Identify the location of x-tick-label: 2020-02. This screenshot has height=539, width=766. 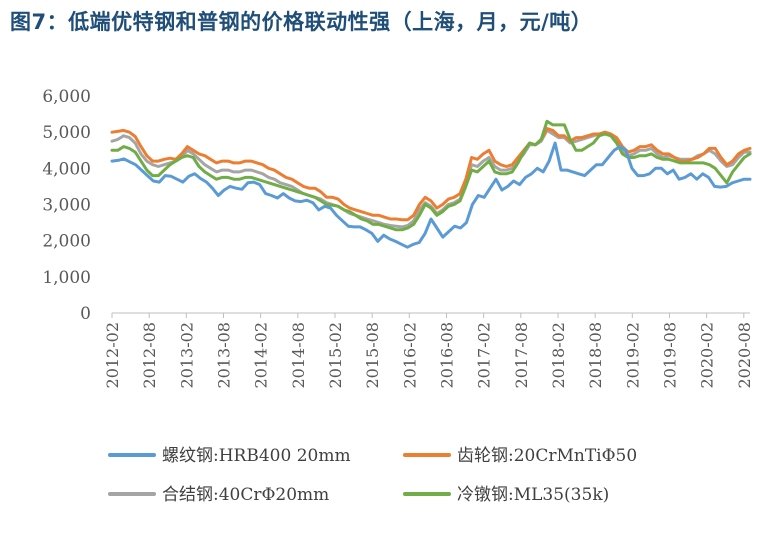
(707, 355).